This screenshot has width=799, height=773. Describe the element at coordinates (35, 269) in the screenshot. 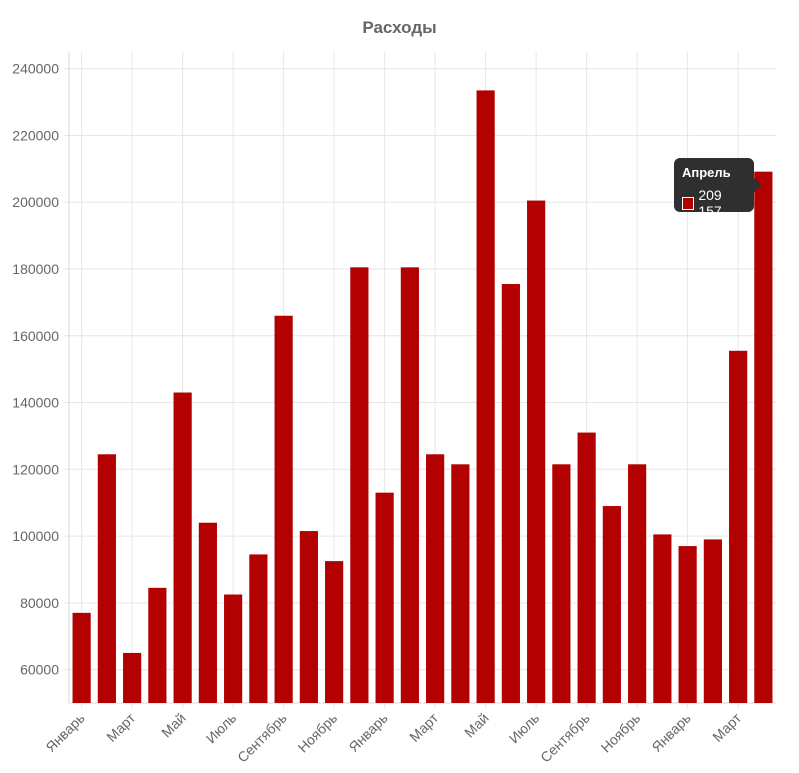

I see `y-tick-label: 180000` at that location.